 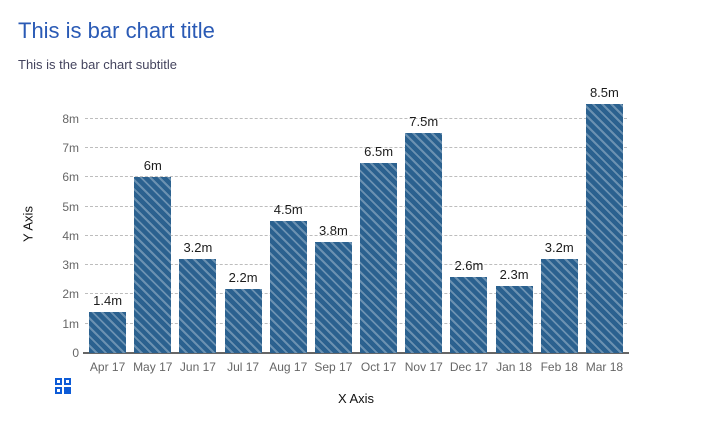 What do you see at coordinates (288, 367) in the screenshot?
I see `x-tick-label: Aug 17` at bounding box center [288, 367].